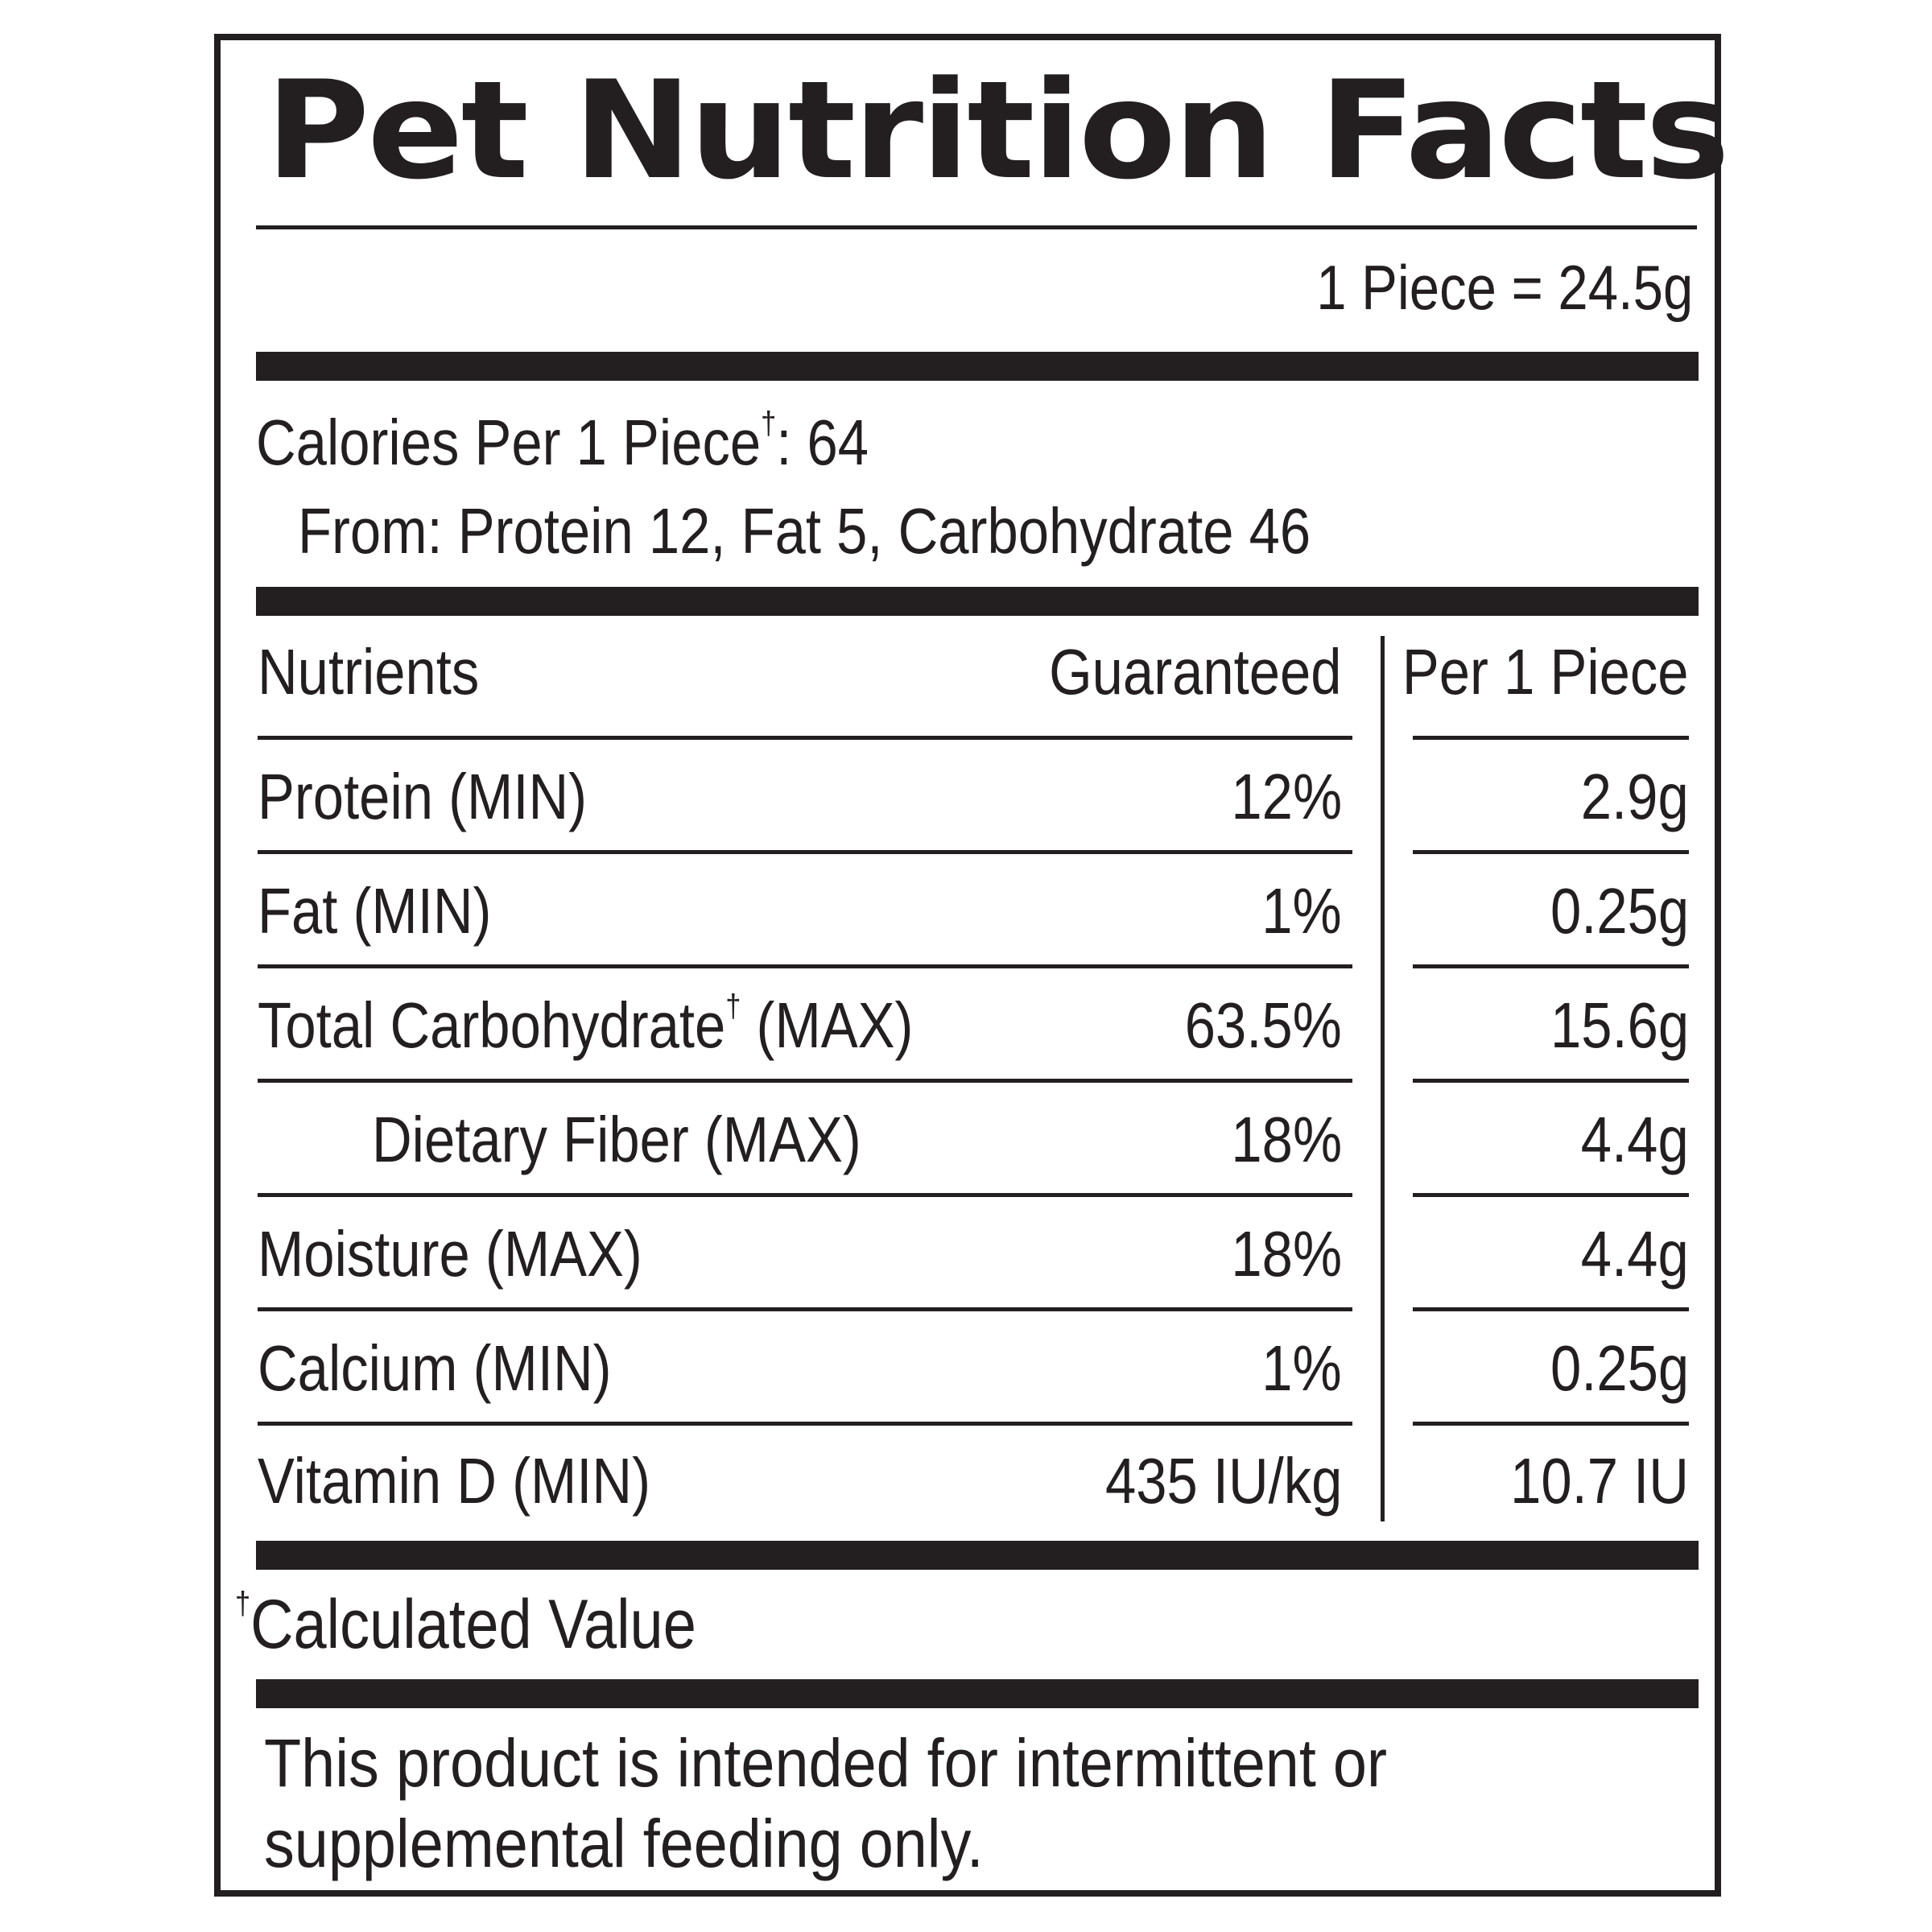 The image size is (1932, 1932). What do you see at coordinates (450, 1254) in the screenshot?
I see `nutrient-name-moisture: Moisture (MAX)` at bounding box center [450, 1254].